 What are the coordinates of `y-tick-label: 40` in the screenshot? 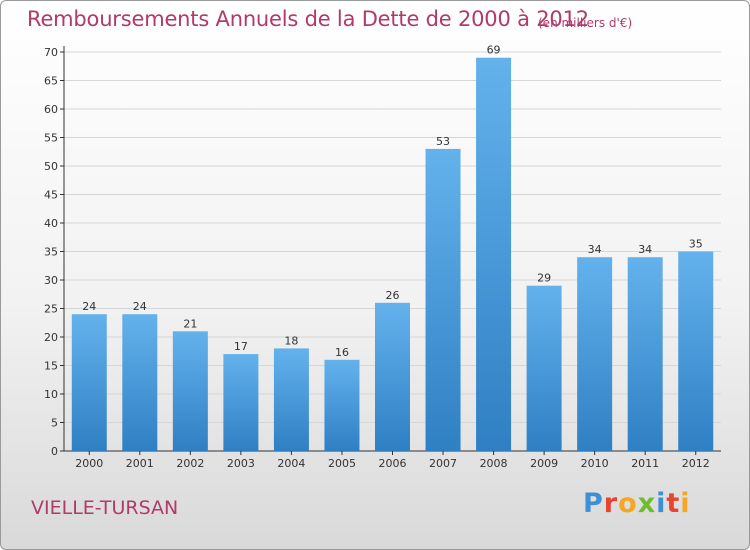 It's located at (51, 223).